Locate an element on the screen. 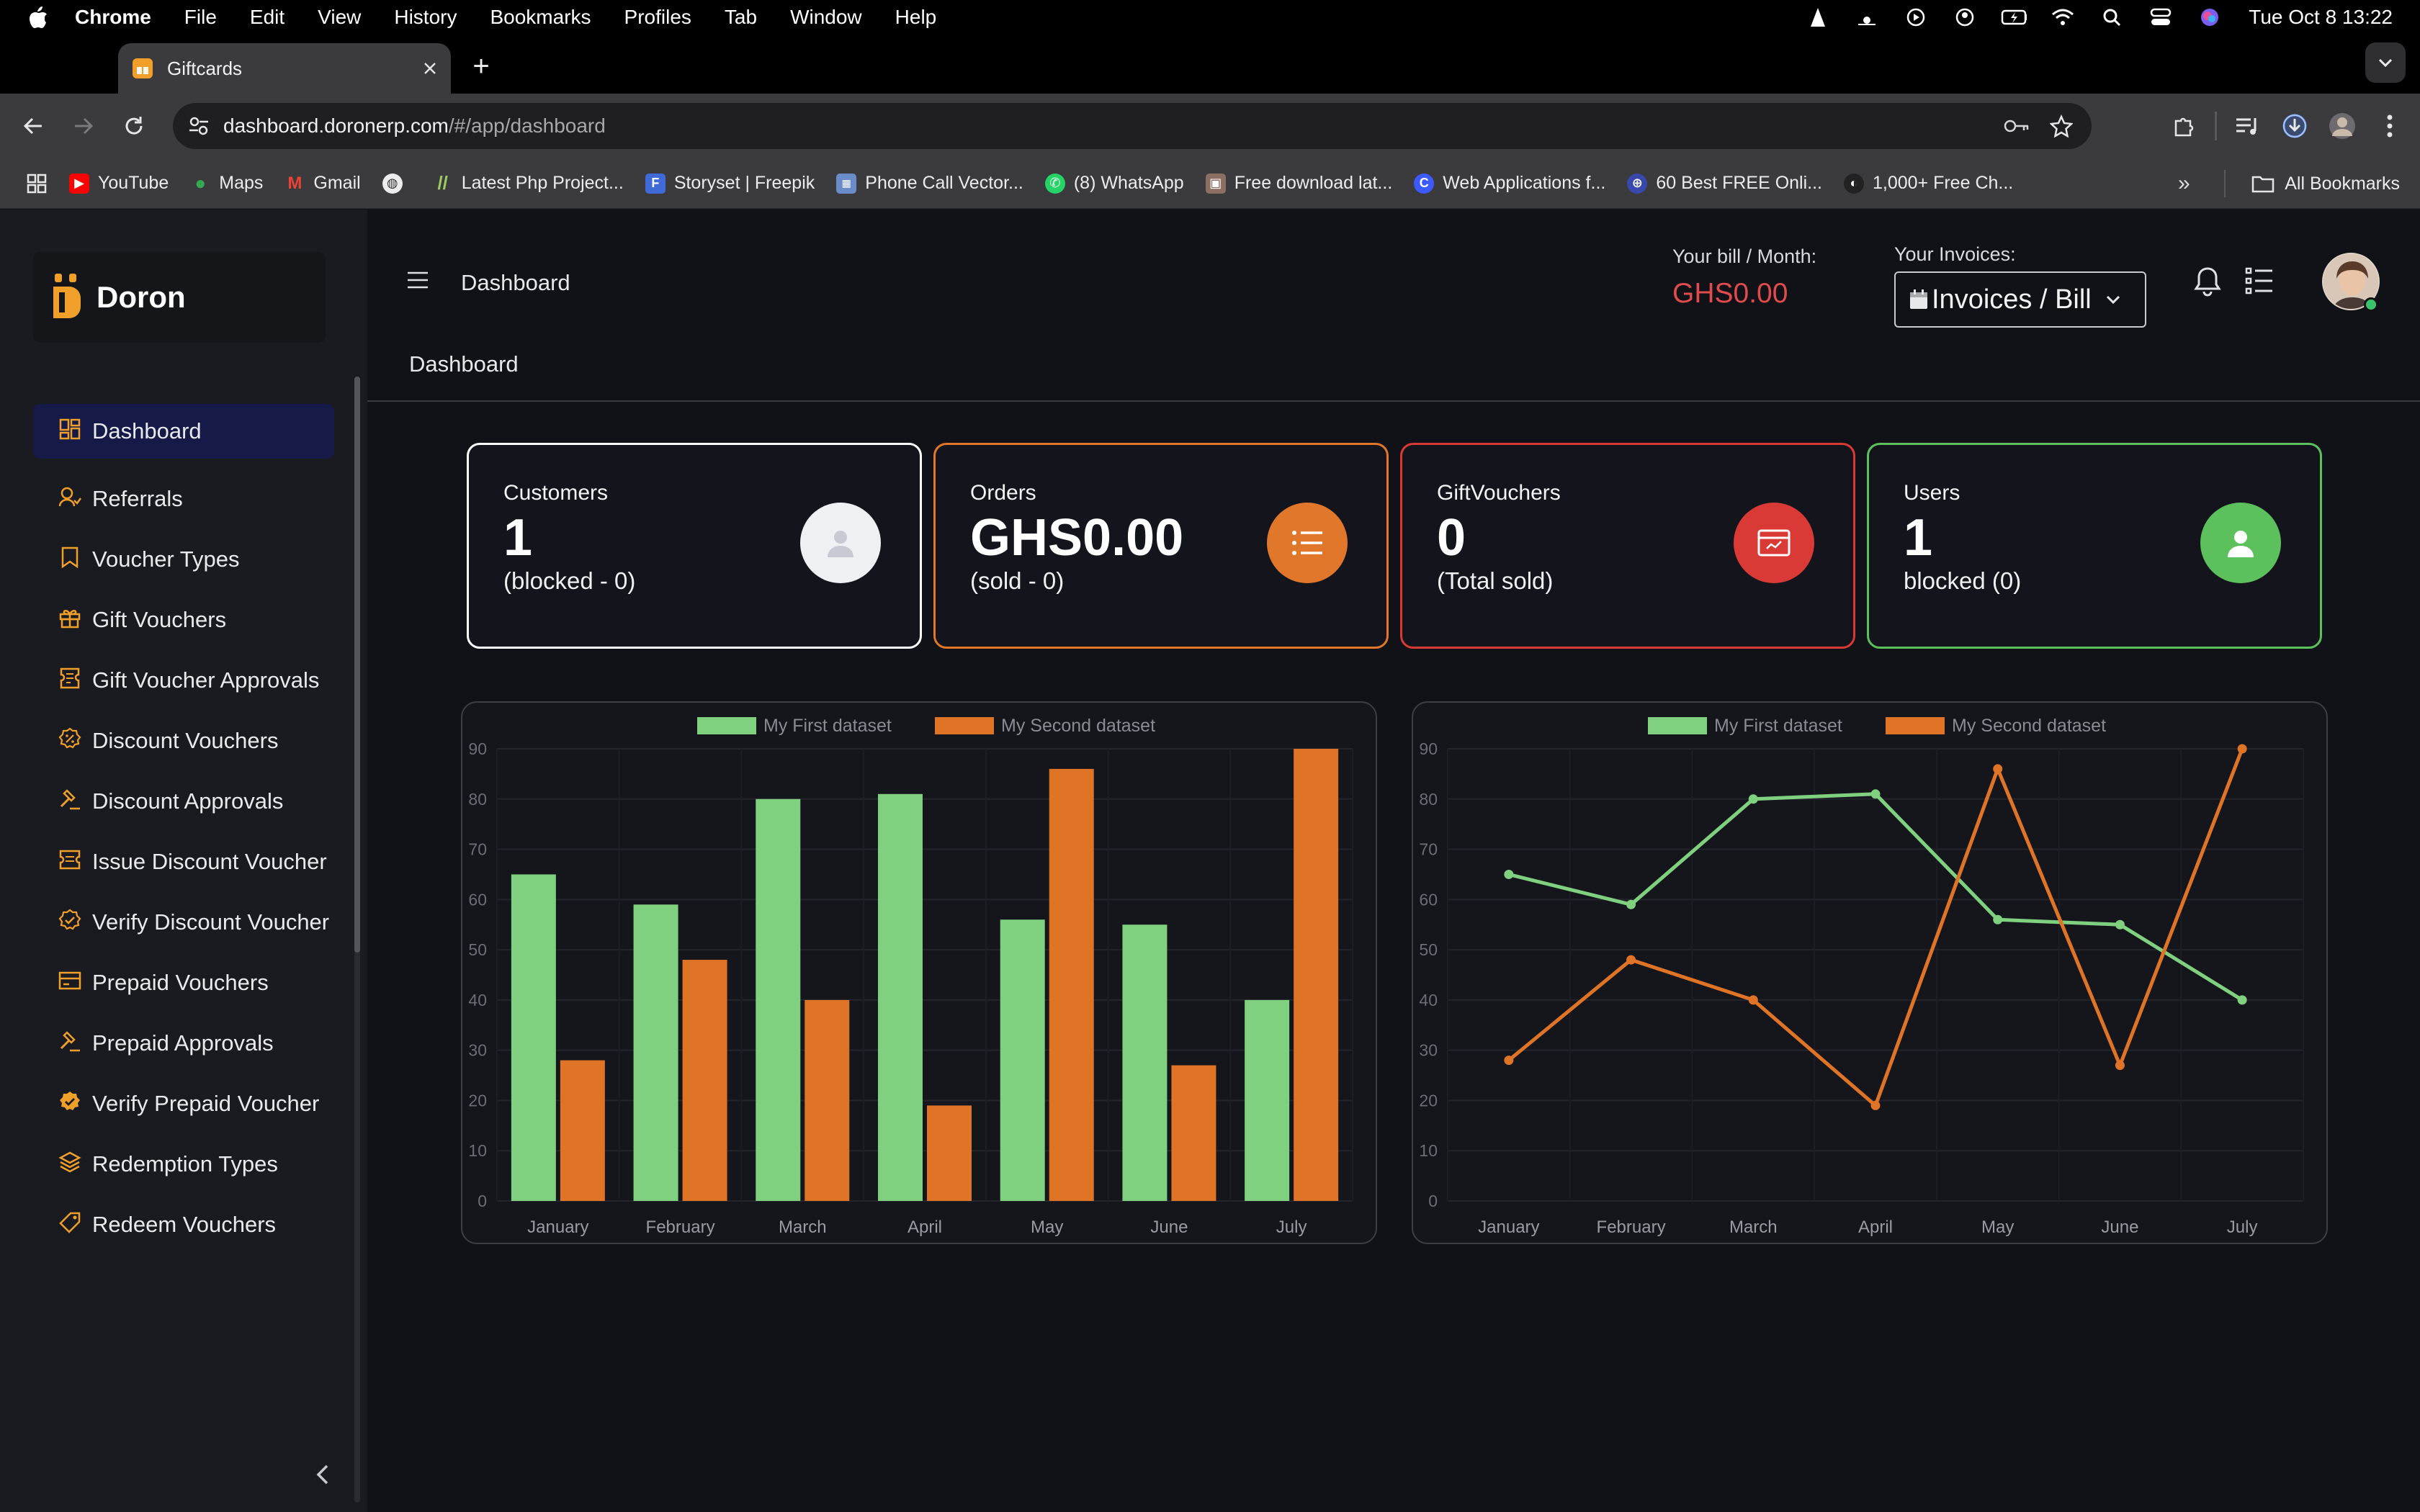 The width and height of the screenshot is (2420, 1512). notifications-bell-icon is located at coordinates (2207, 281).